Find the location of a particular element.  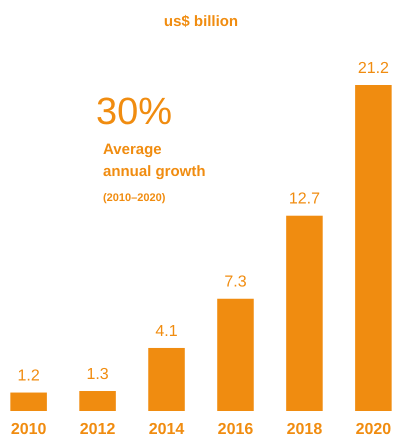

x-tick-label: 2012 is located at coordinates (98, 428).